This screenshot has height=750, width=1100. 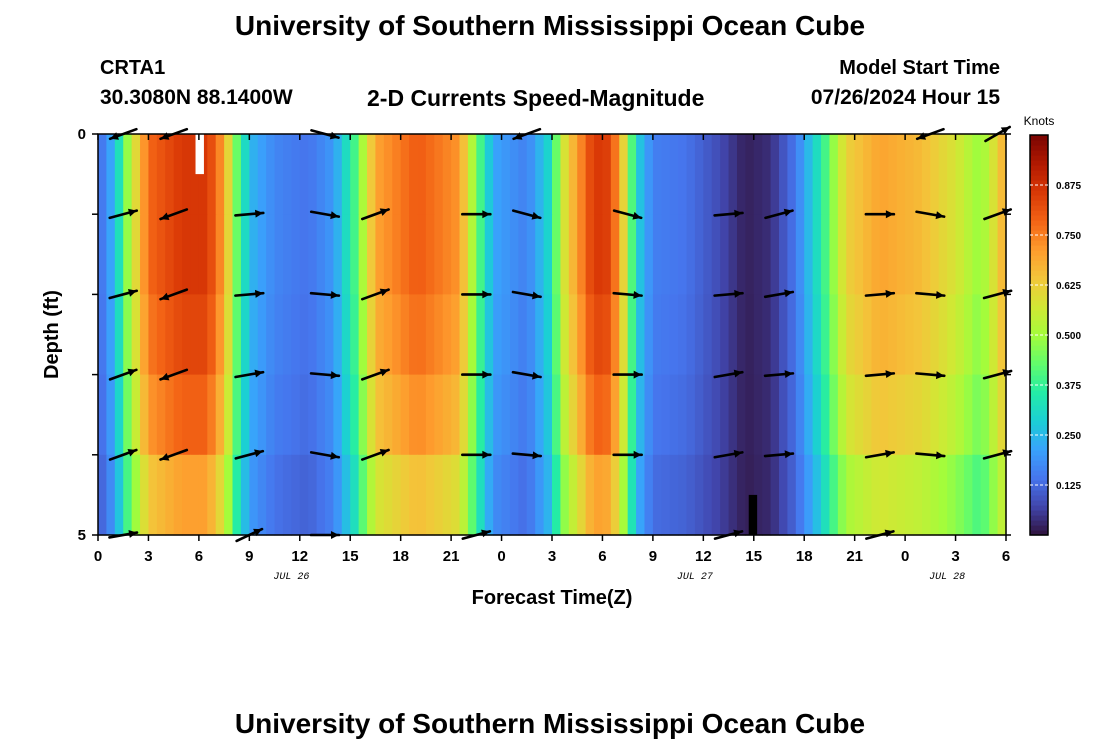 What do you see at coordinates (905, 97) in the screenshot?
I see `model-start-time: 07/26/2024 Hour 15` at bounding box center [905, 97].